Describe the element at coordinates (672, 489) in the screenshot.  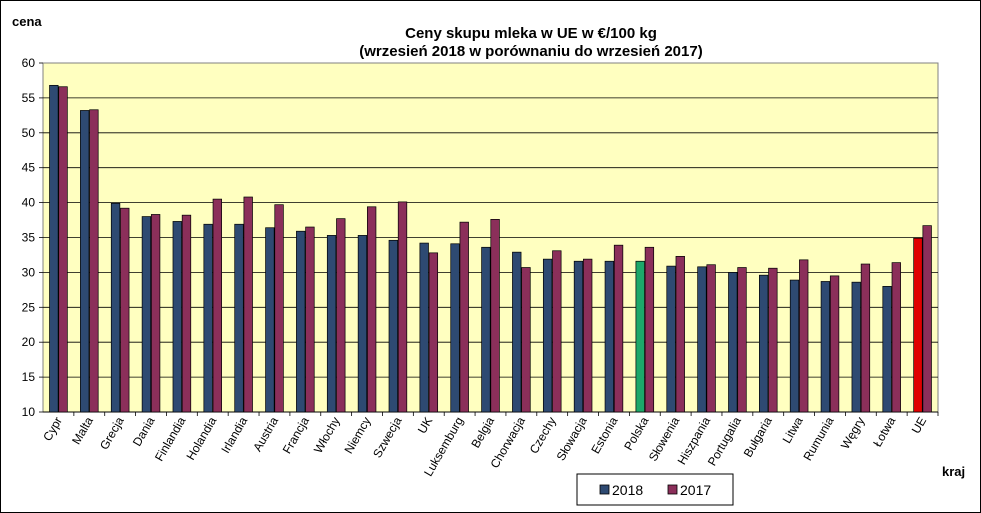
I see `legend-swatch-2017` at that location.